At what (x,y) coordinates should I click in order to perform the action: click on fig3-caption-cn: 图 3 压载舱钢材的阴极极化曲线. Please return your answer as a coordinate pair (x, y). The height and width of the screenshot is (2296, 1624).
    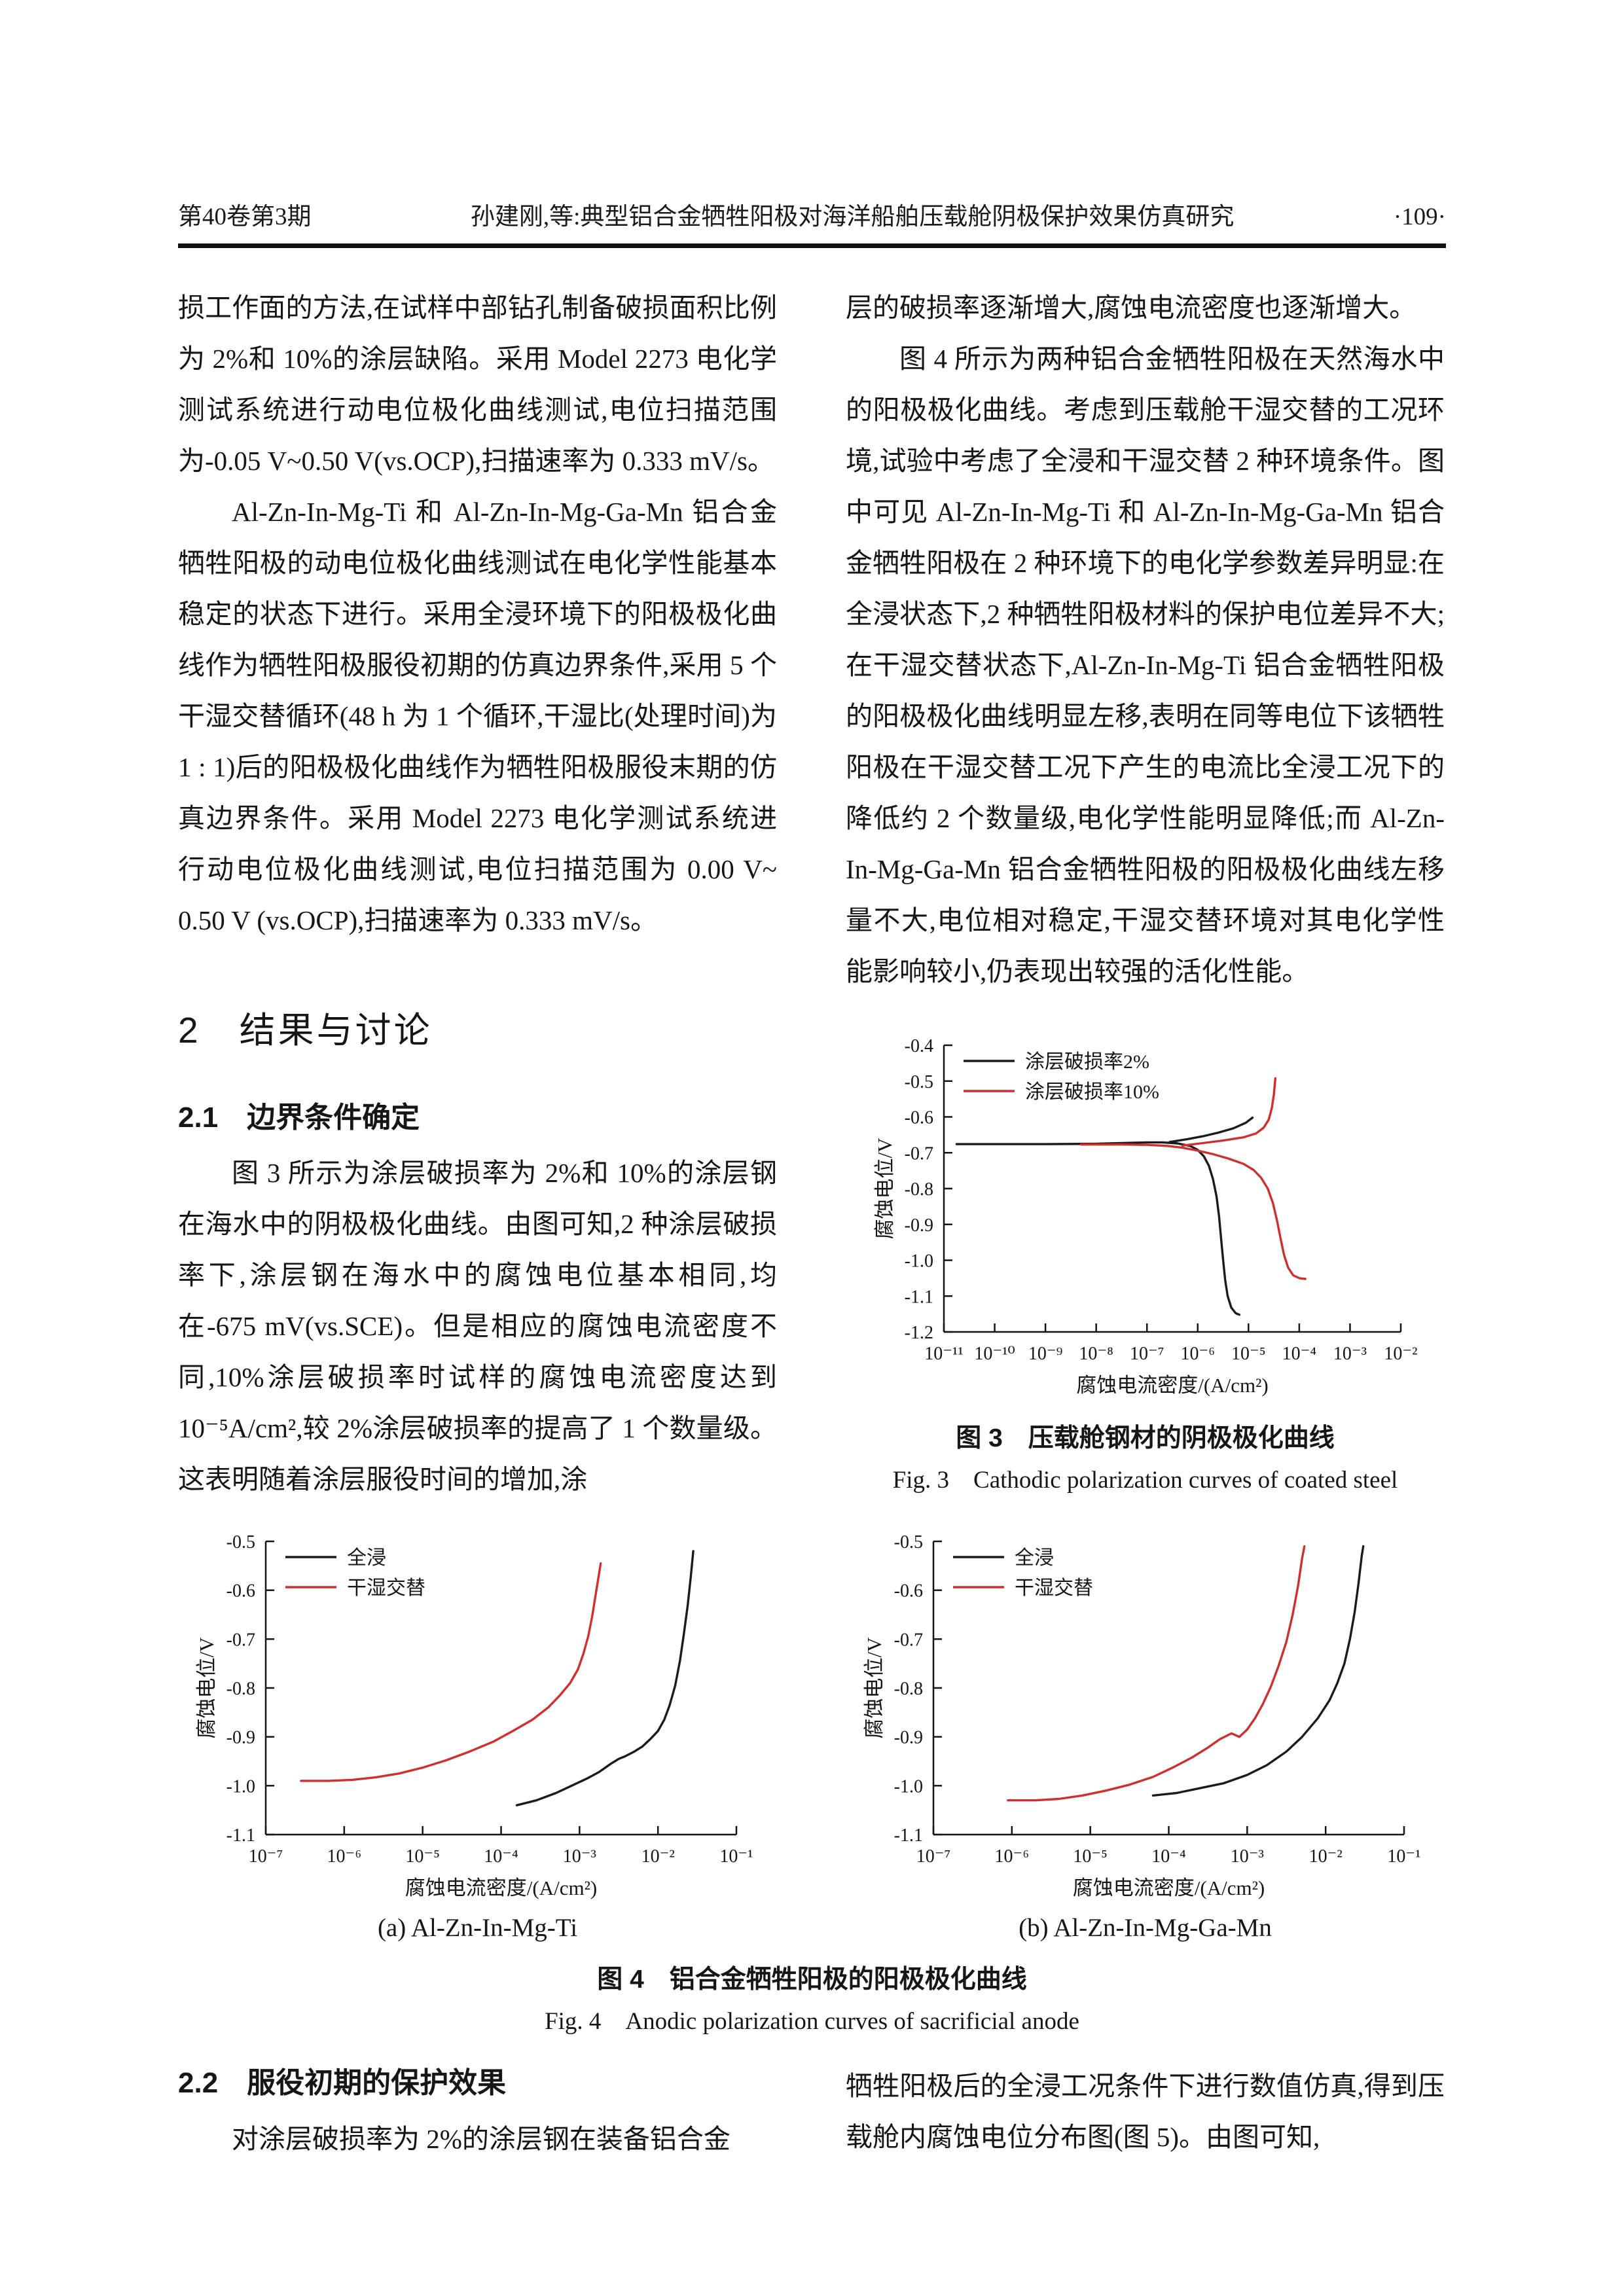
    Looking at the image, I should click on (1145, 1438).